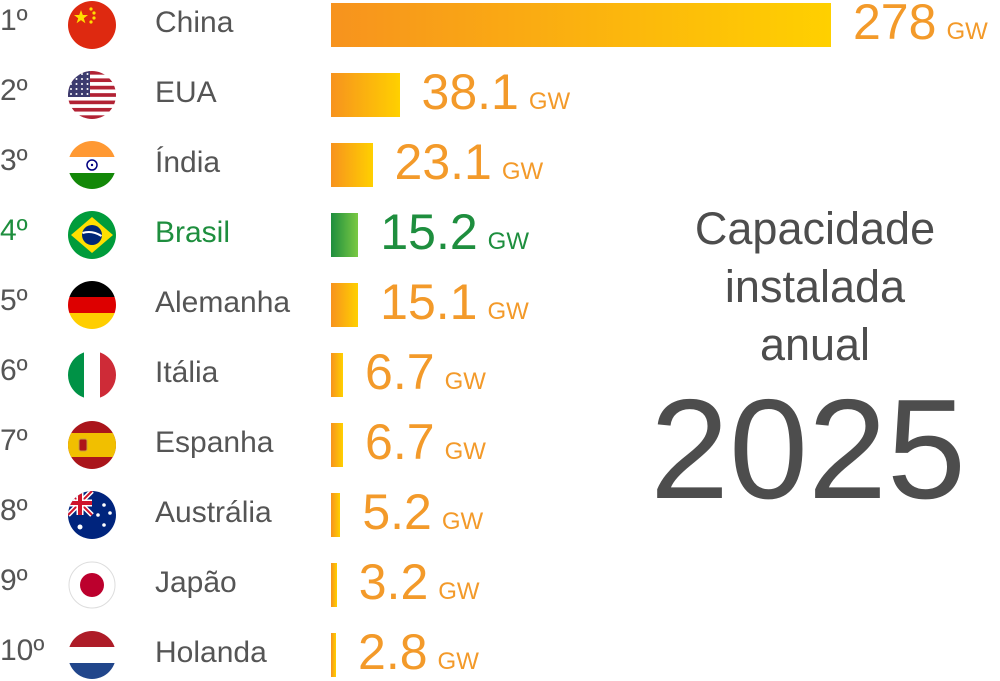 The height and width of the screenshot is (681, 1000). I want to click on rank-label: 2º, so click(14, 90).